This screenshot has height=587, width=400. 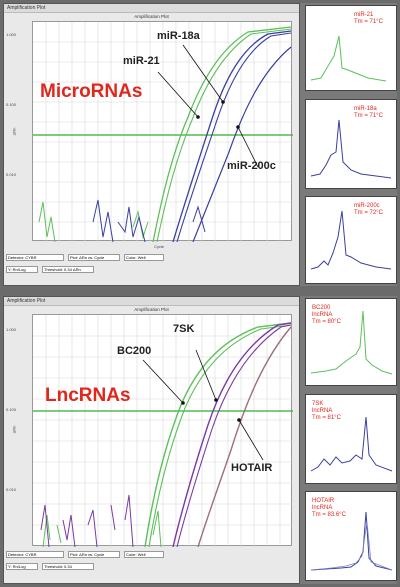 What do you see at coordinates (248, 147) in the screenshot?
I see `pointer-mir-200c` at bounding box center [248, 147].